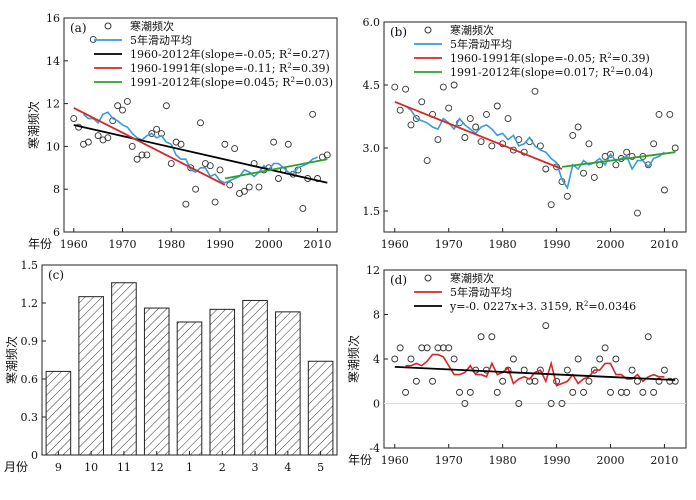  I want to click on y-tick-label: 0.9, so click(30, 341).